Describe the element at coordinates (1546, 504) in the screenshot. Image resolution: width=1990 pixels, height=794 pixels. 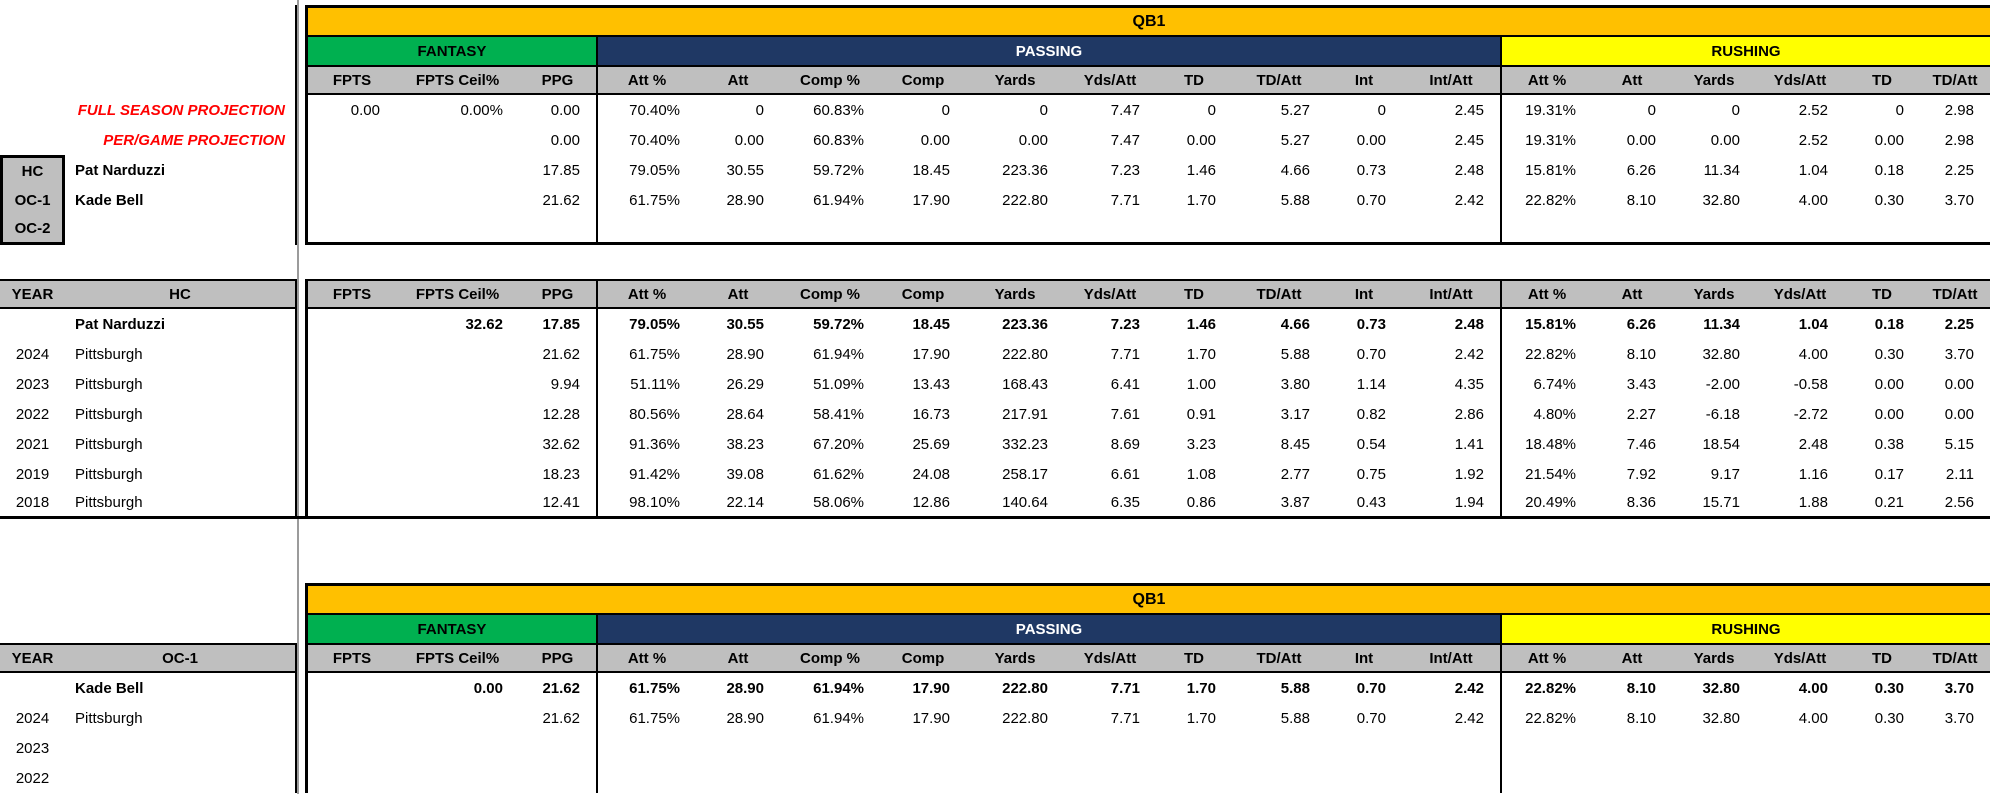
I see `stat-cell: 20.49%` at that location.